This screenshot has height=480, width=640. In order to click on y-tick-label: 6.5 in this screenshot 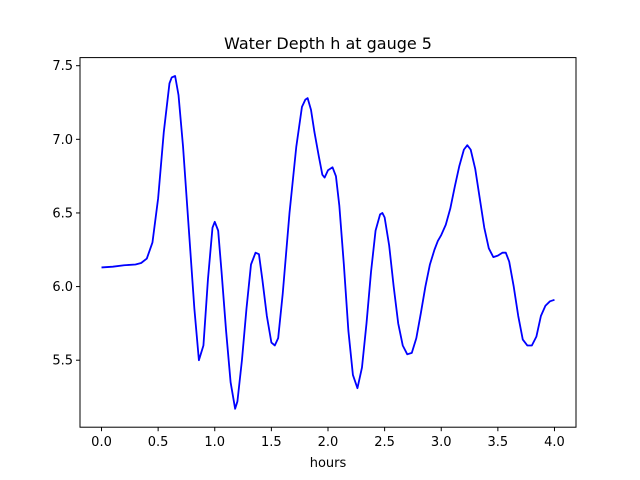, I will do `click(62, 213)`.